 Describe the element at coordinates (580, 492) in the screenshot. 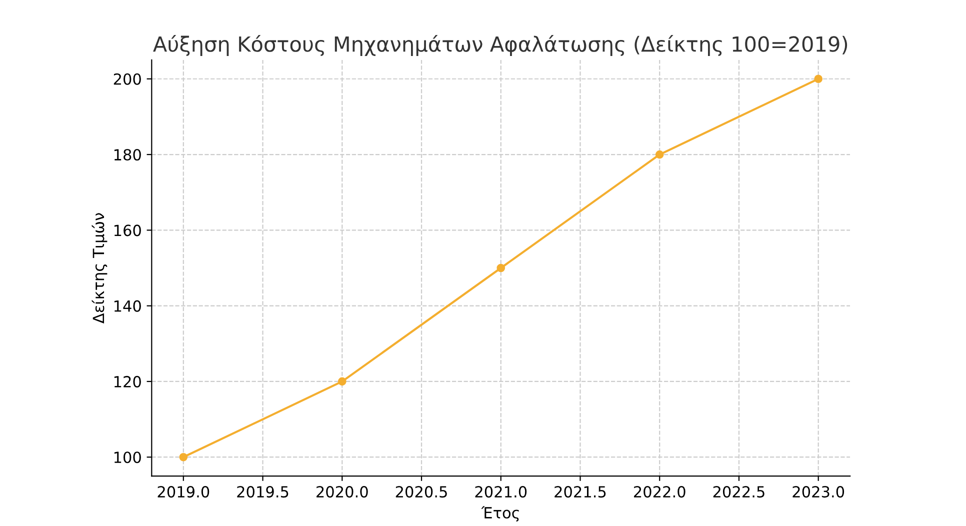

I see `x-tick-label: 2021.5` at that location.